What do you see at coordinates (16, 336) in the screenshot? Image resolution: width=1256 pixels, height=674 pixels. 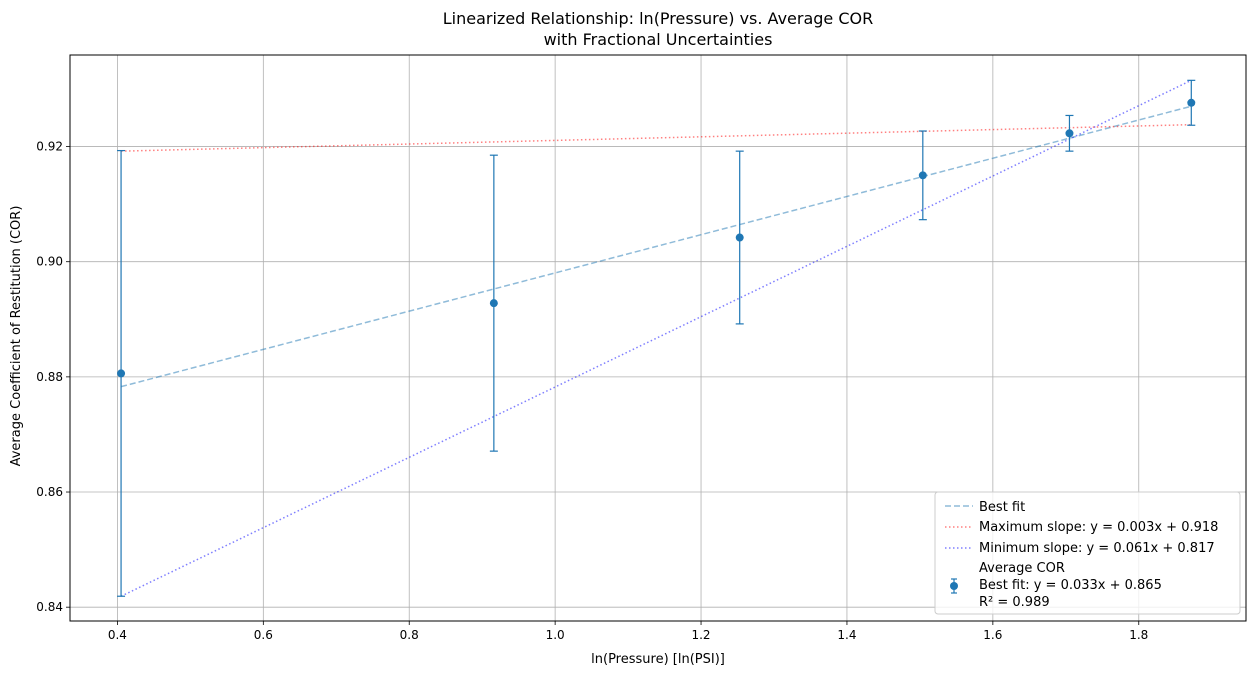 I see `y-axis-label: Average Coefficient of Restitution (COR)` at bounding box center [16, 336].